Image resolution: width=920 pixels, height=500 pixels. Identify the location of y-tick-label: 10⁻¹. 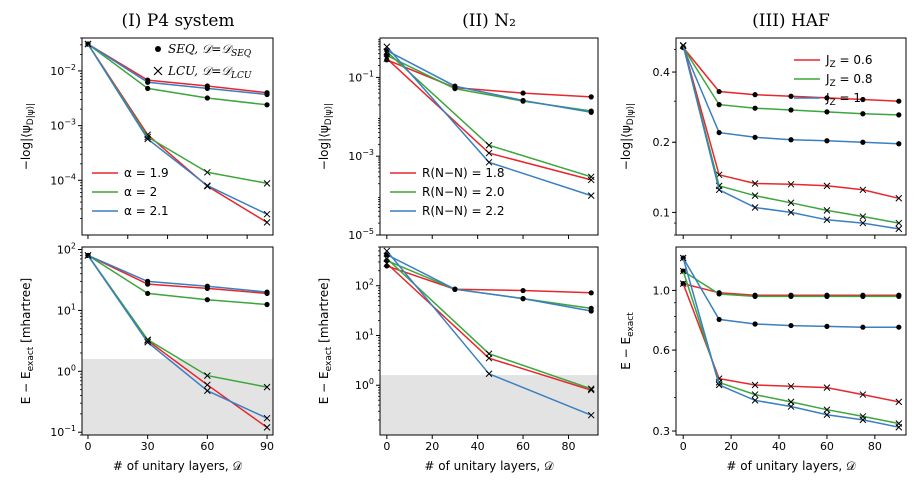
(361, 76).